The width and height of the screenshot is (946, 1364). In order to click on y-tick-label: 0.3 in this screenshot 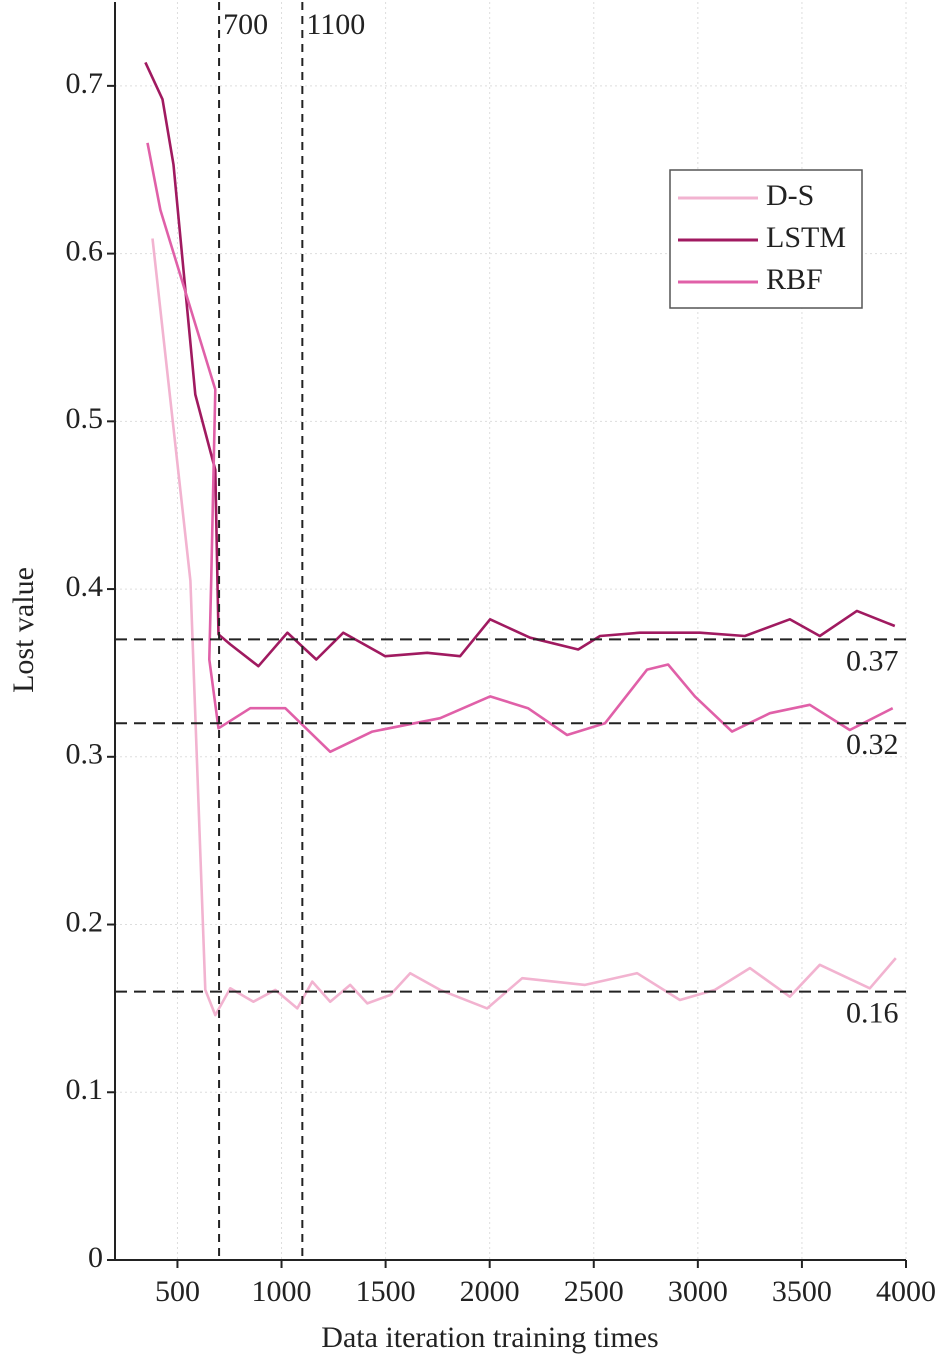, I will do `click(85, 754)`.